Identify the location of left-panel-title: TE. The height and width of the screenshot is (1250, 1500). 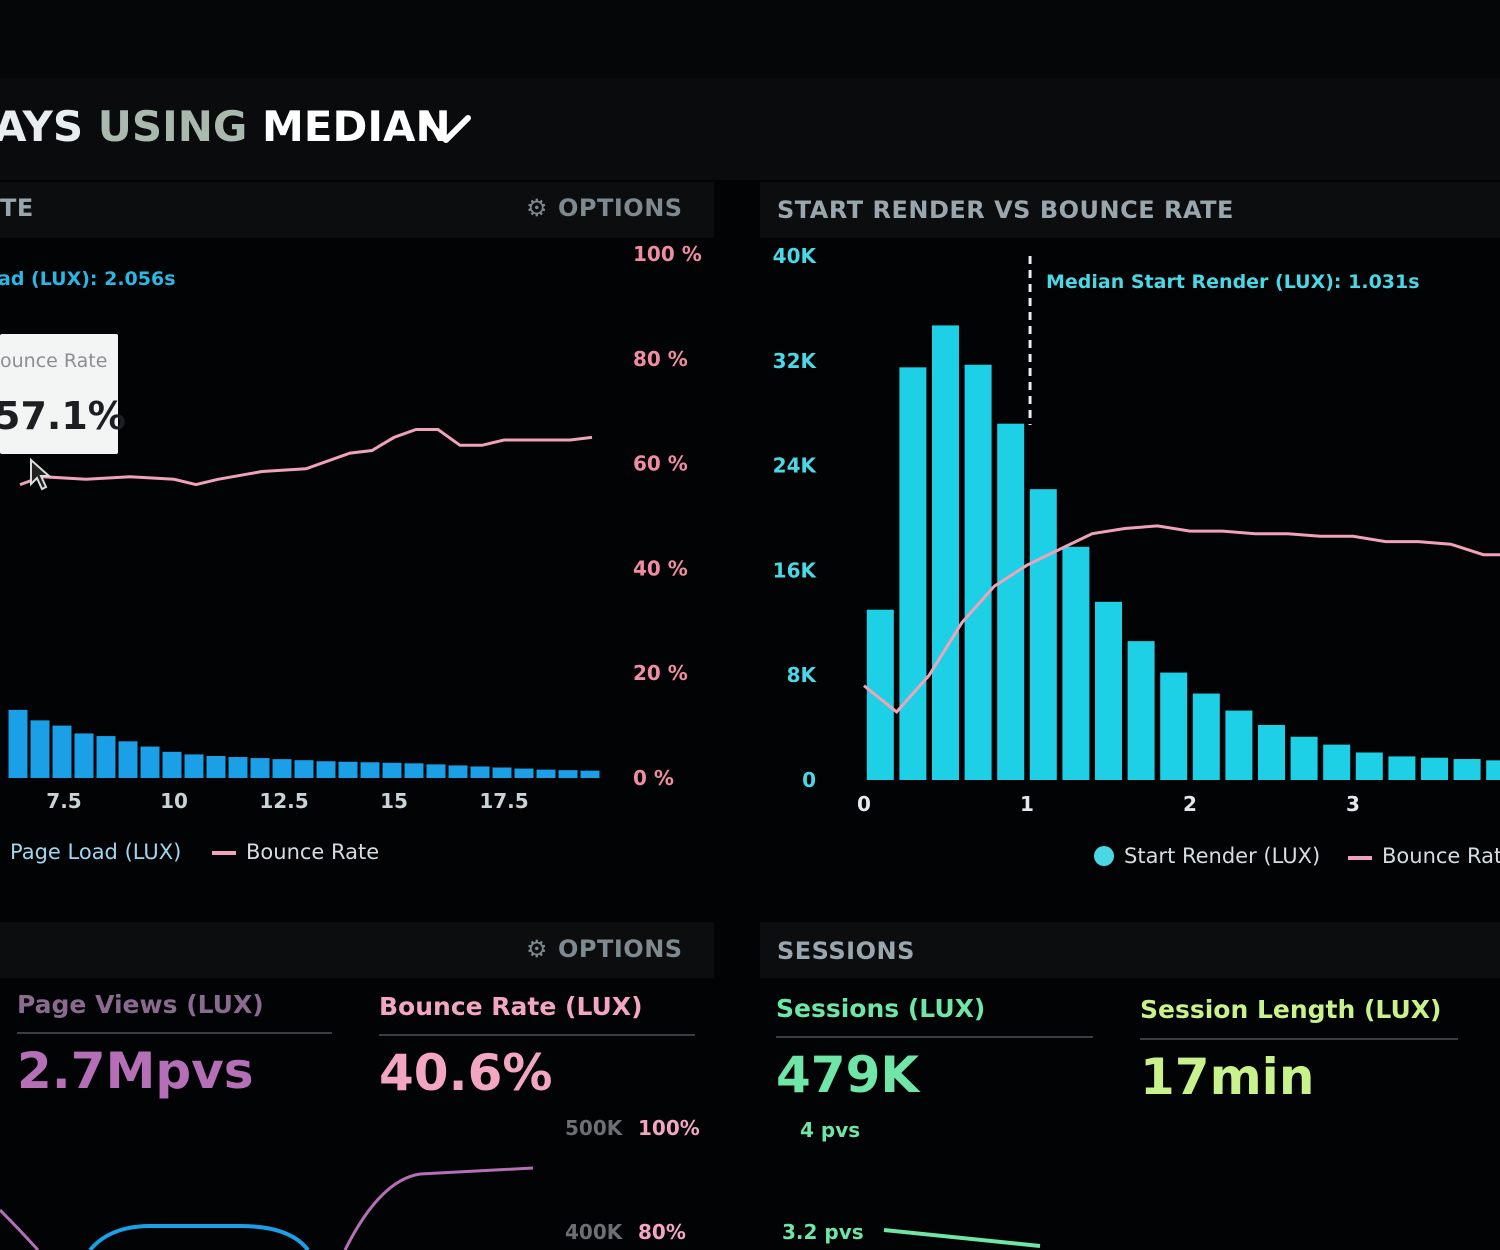
(17, 208).